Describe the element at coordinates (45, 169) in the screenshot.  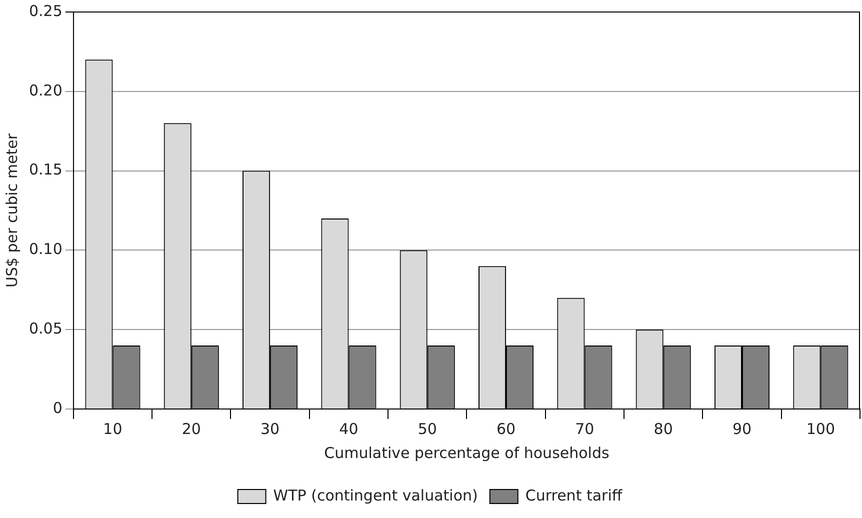
I see `y-tick-label: 0.15` at that location.